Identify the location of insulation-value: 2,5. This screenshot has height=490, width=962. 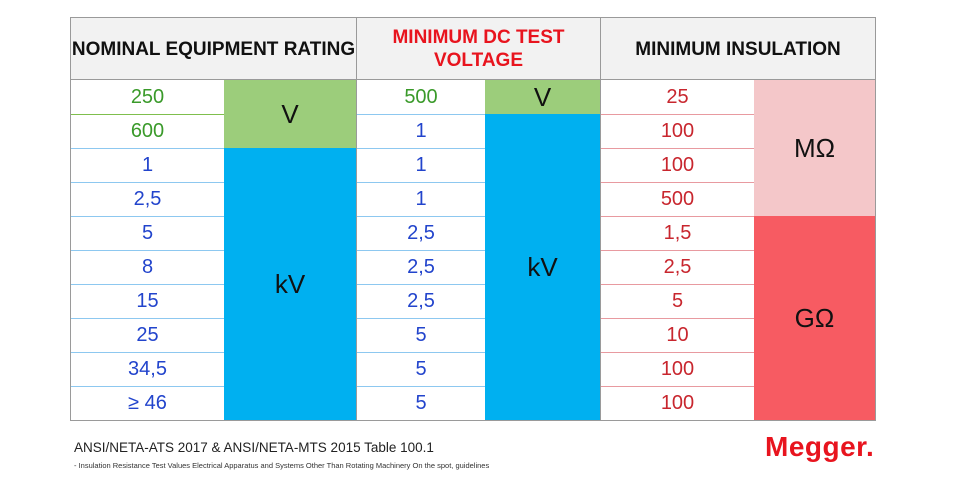
(677, 266).